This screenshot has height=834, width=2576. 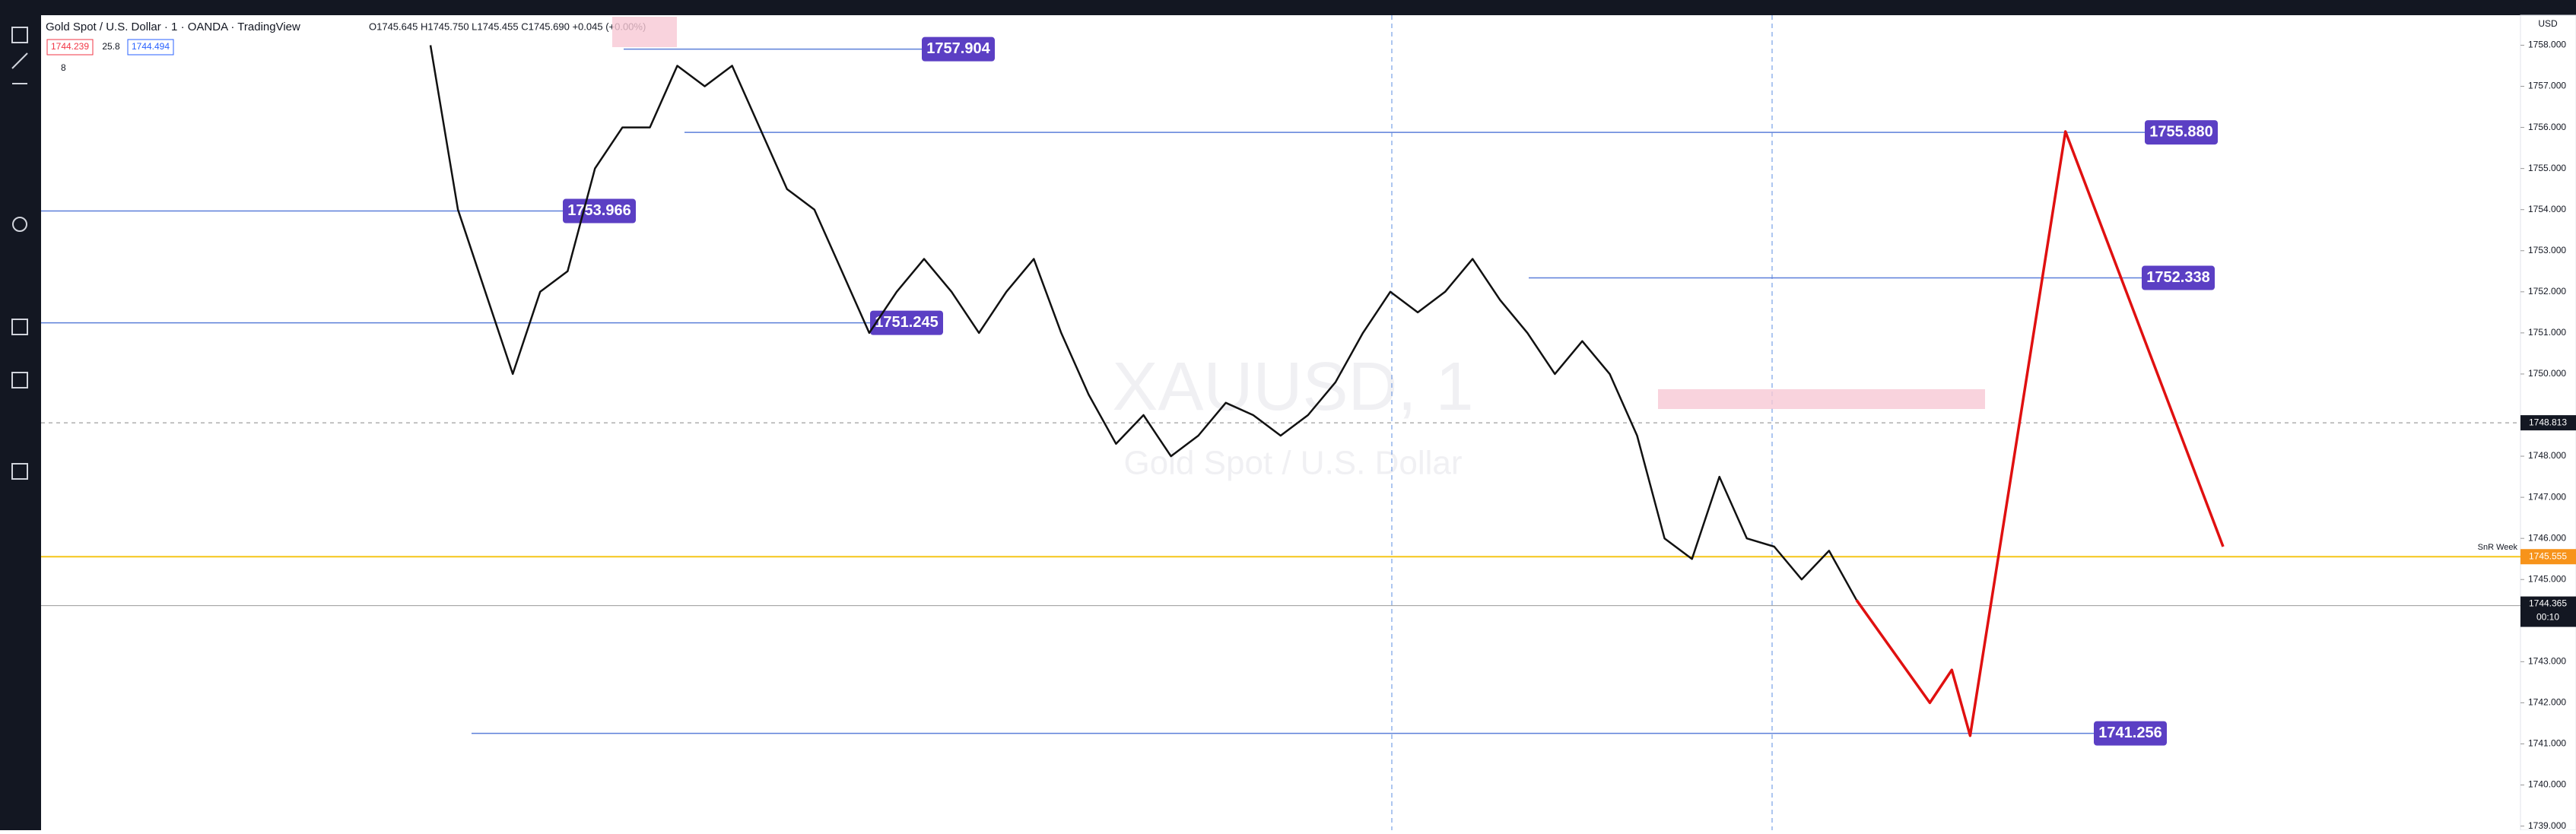 I want to click on level-label: 1757.904, so click(x=958, y=48).